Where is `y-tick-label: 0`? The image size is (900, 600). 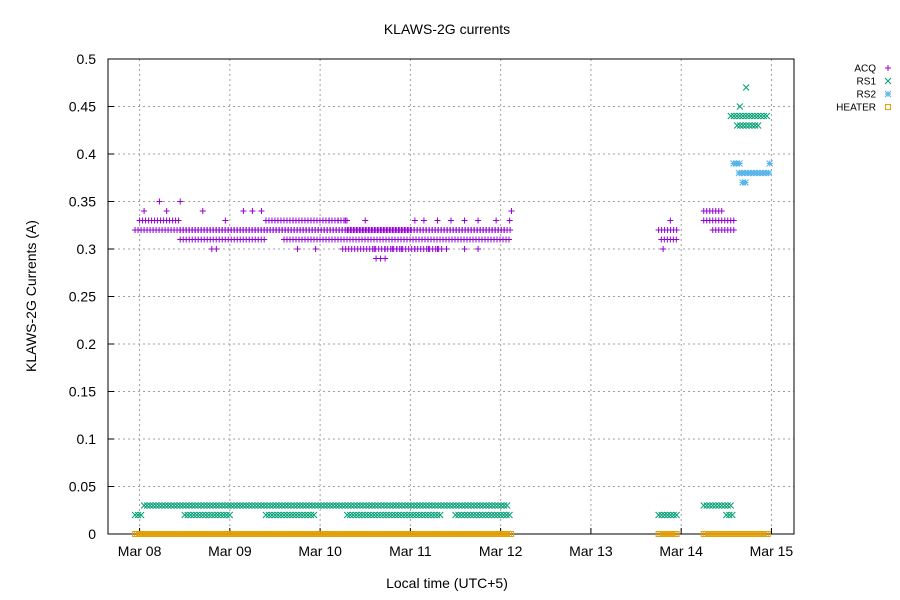
y-tick-label: 0 is located at coordinates (92, 534).